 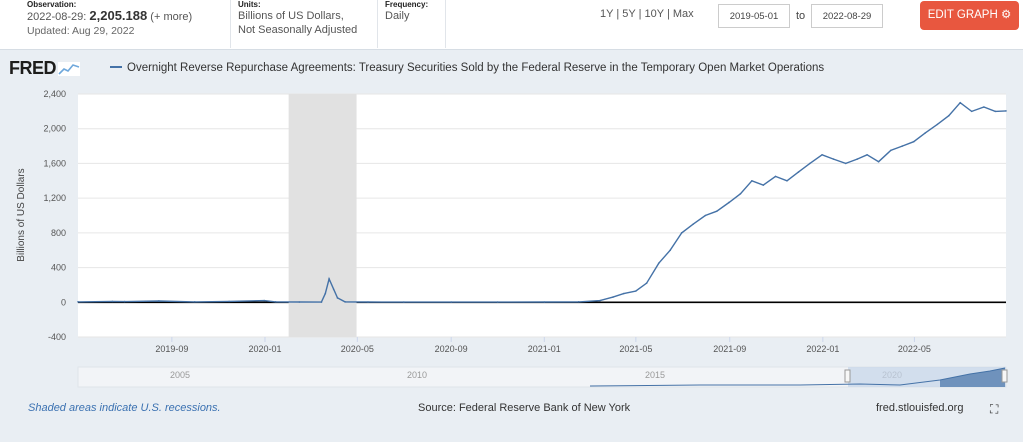 What do you see at coordinates (417, 375) in the screenshot?
I see `navigator-year-label: 2010` at bounding box center [417, 375].